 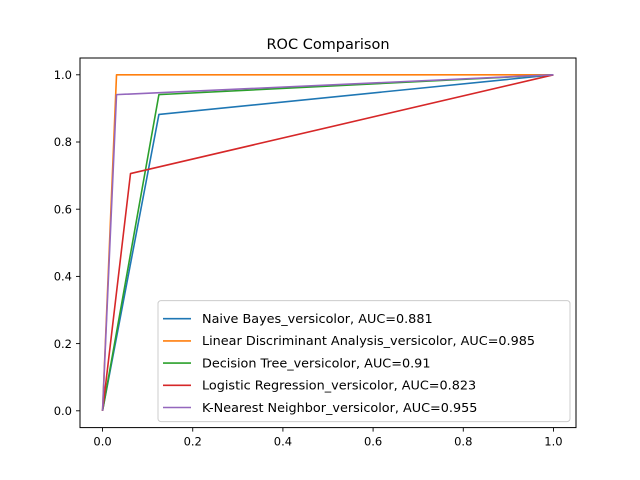 I want to click on x-tick-label: 0.8, so click(x=463, y=442).